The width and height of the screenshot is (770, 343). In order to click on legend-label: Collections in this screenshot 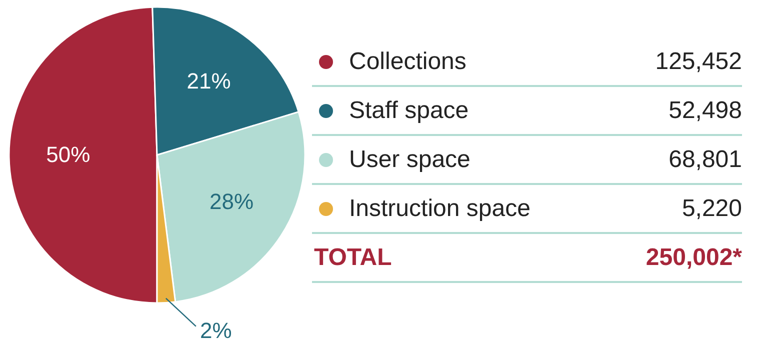, I will do `click(408, 62)`.